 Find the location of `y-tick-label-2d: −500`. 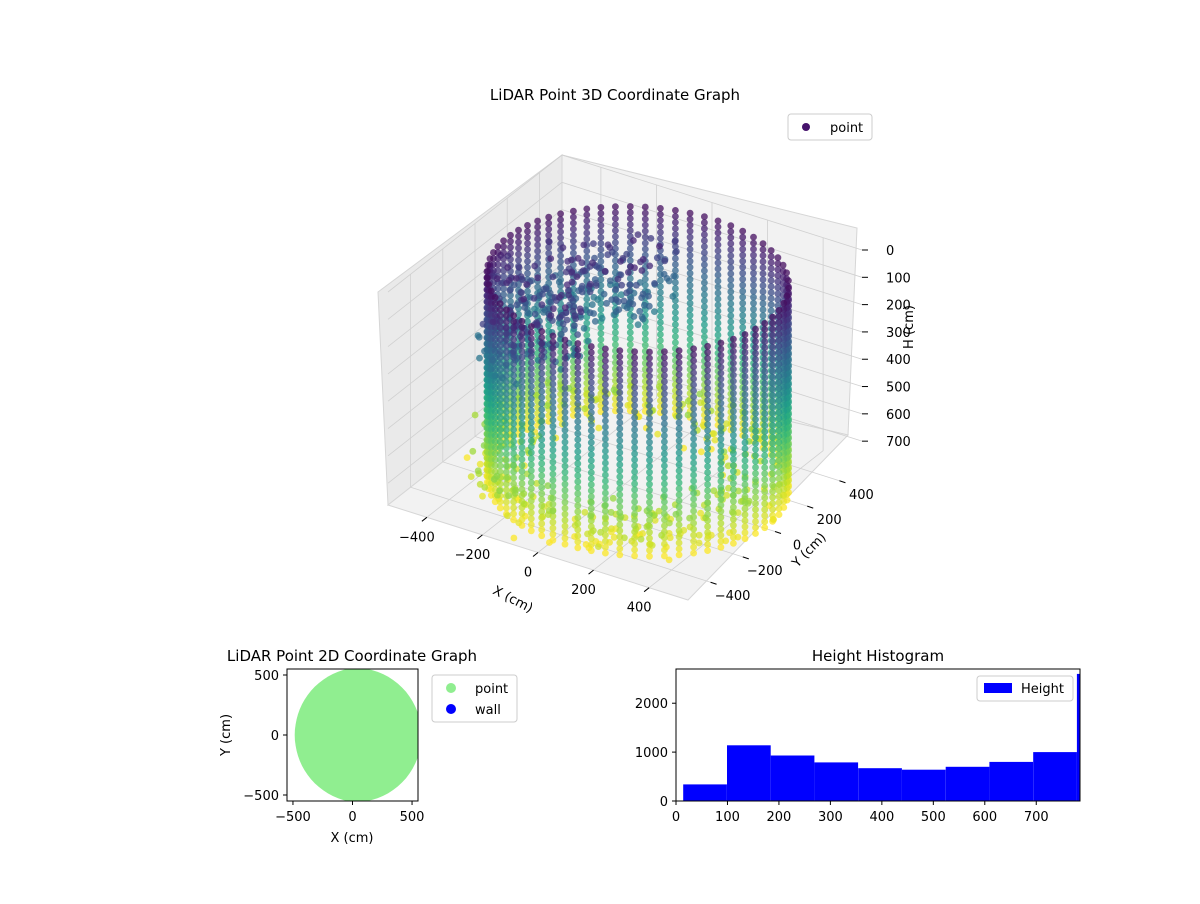

y-tick-label-2d: −500 is located at coordinates (261, 796).